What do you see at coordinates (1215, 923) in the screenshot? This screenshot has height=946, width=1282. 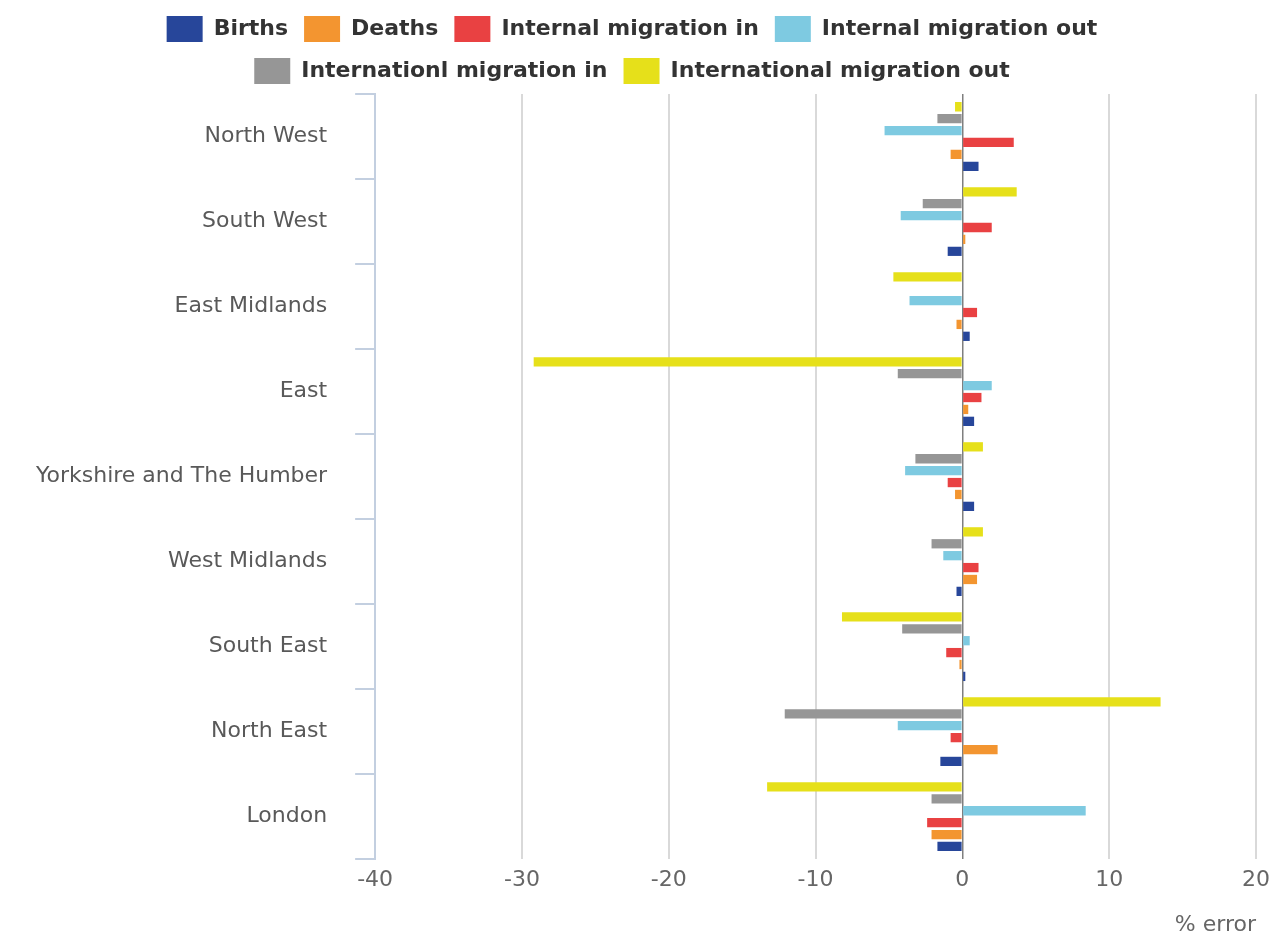 I see `x-axis-title: % error` at bounding box center [1215, 923].